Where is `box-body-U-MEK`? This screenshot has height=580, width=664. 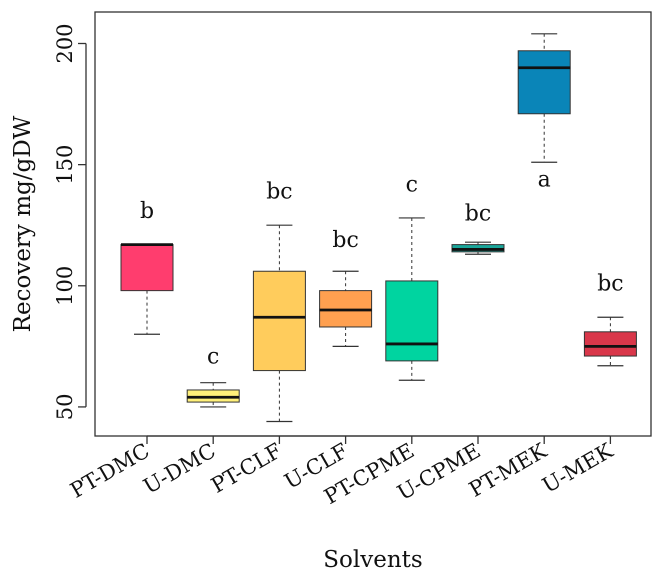 box-body-U-MEK is located at coordinates (610, 344).